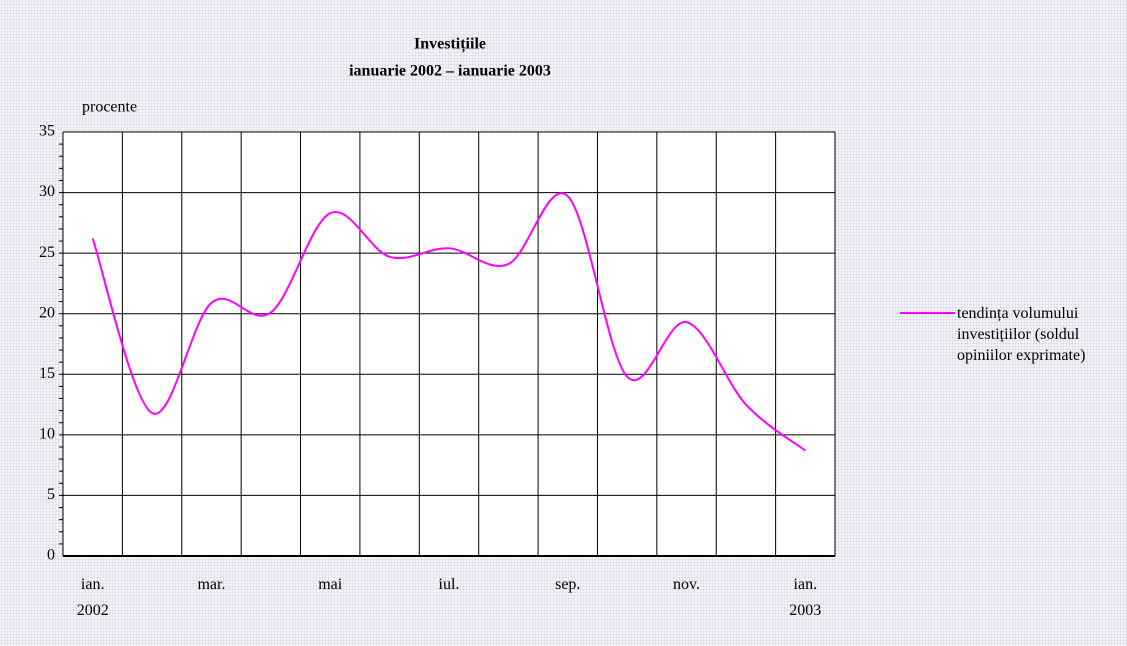 This screenshot has height=646, width=1127. What do you see at coordinates (47, 131) in the screenshot?
I see `y-tick-label: 35` at bounding box center [47, 131].